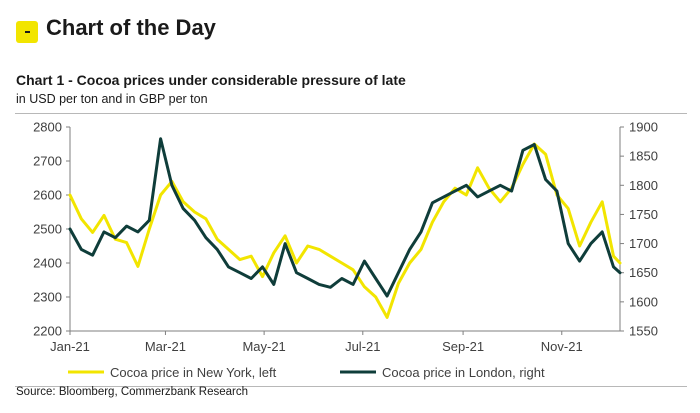 This screenshot has width=700, height=413. Describe the element at coordinates (47, 161) in the screenshot. I see `y-left-tick-label: 2700` at that location.